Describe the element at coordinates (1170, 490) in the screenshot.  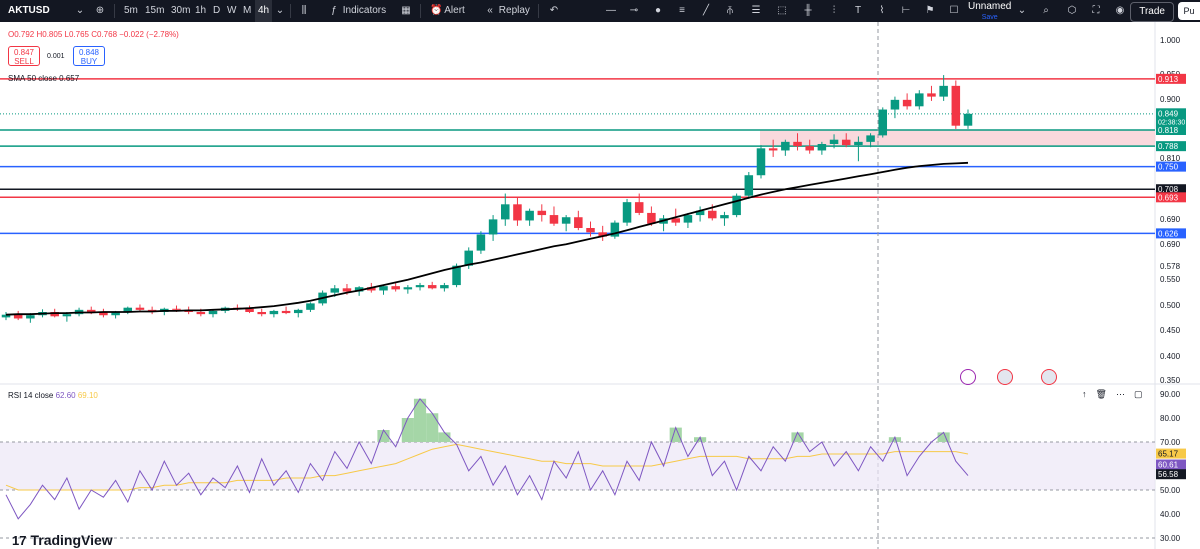
I see `rsi-axis-label: 50.00` at that location.